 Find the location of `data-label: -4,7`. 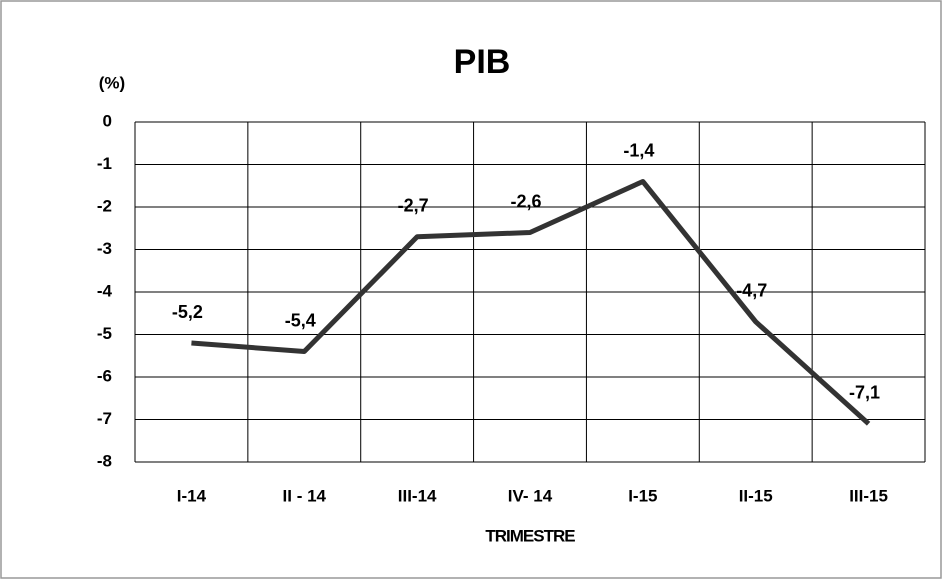

data-label: -4,7 is located at coordinates (751, 291).